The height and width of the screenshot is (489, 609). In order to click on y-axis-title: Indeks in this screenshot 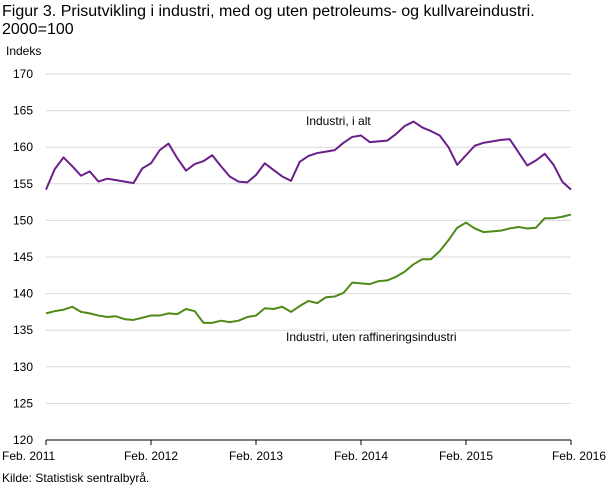, I will do `click(23, 51)`.